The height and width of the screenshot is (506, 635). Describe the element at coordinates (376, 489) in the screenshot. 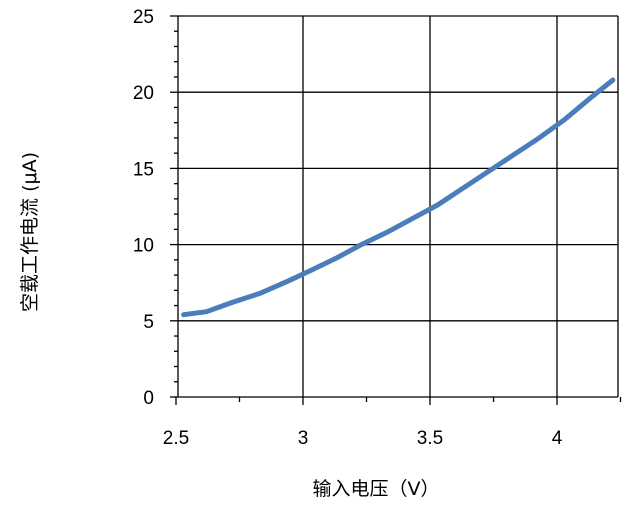

I see `x-axis-label: 输入电压（V）` at that location.